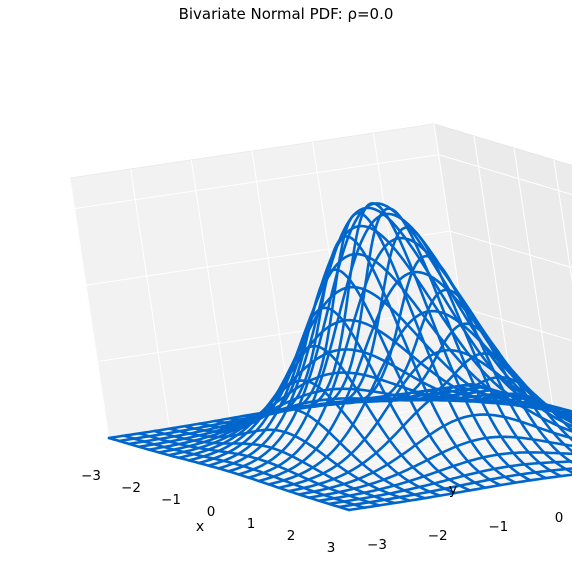 The height and width of the screenshot is (575, 572). Describe the element at coordinates (438, 536) in the screenshot. I see `y-tick-label: −2` at that location.